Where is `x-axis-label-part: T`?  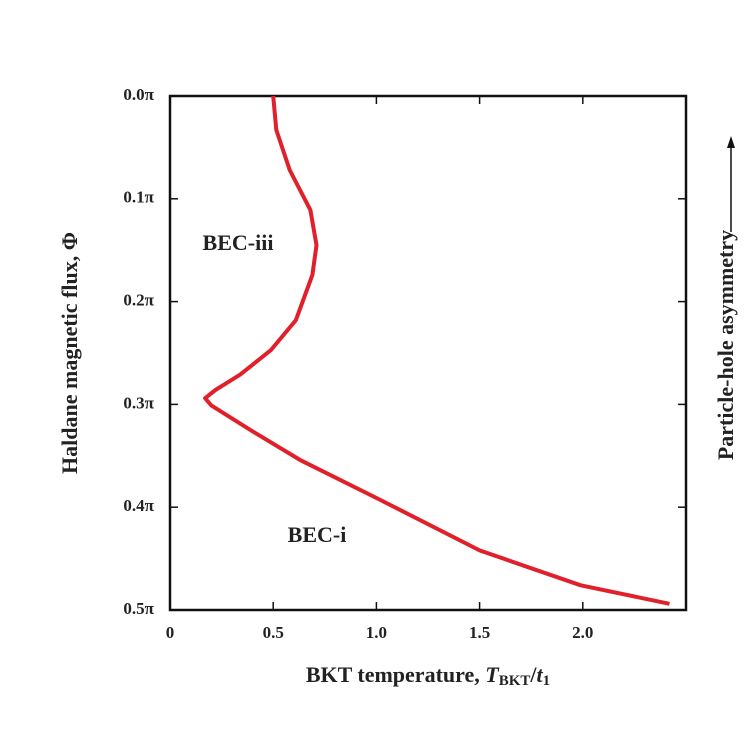 x-axis-label-part: T is located at coordinates (492, 674).